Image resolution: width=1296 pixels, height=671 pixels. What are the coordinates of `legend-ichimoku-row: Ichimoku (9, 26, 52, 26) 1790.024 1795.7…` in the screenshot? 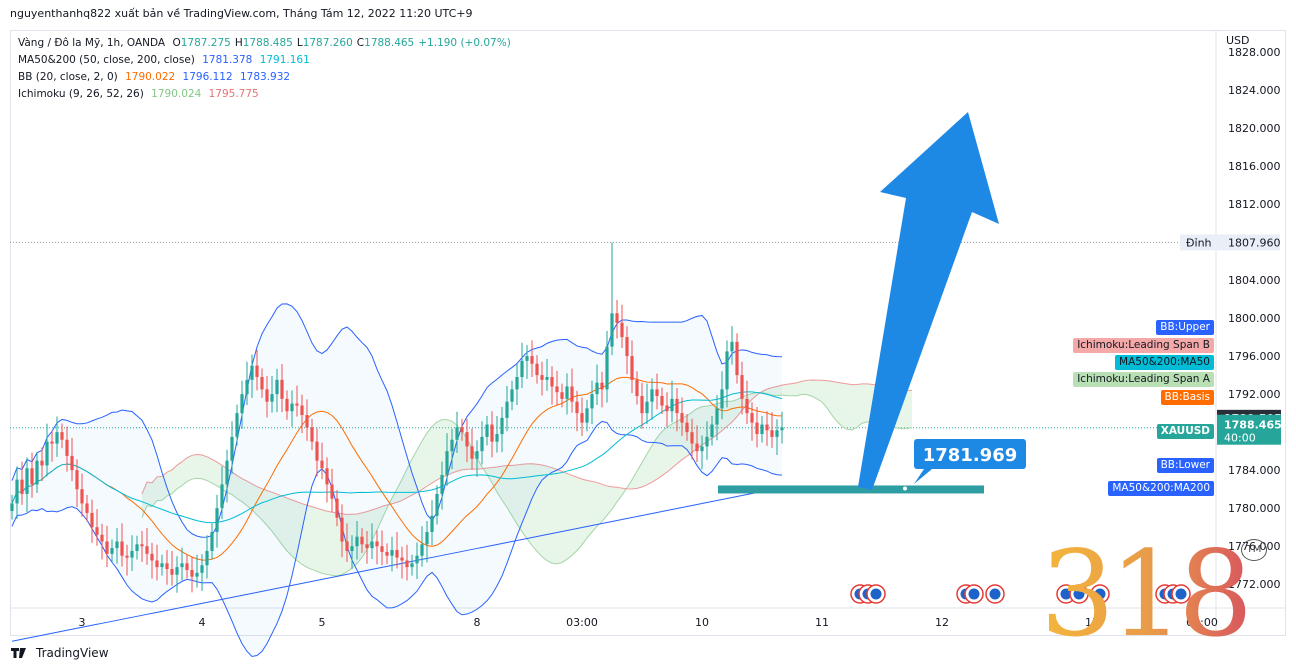 It's located at (268, 94).